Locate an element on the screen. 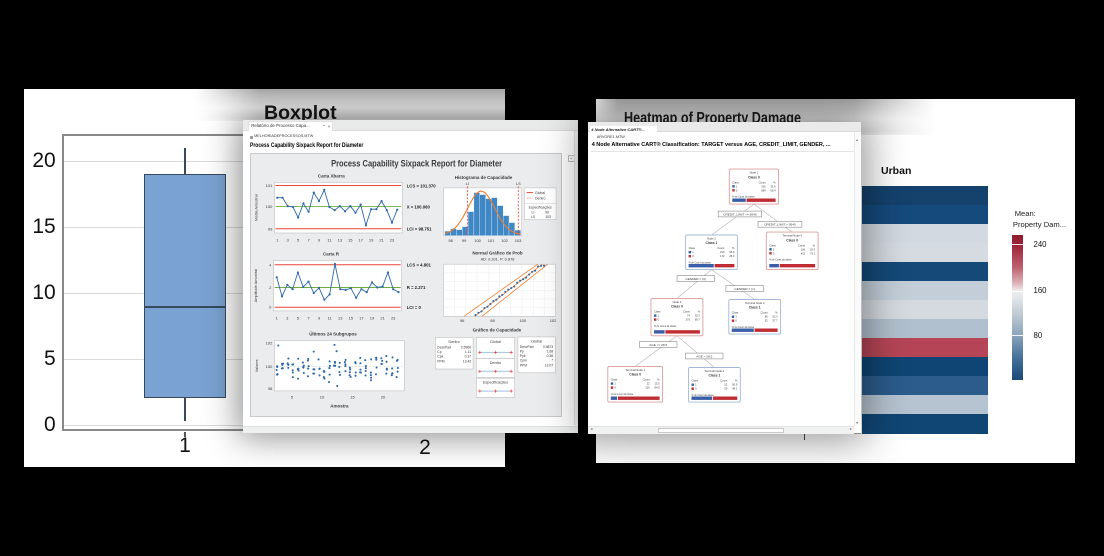  svg-text: 170 is located at coordinates (688, 320).